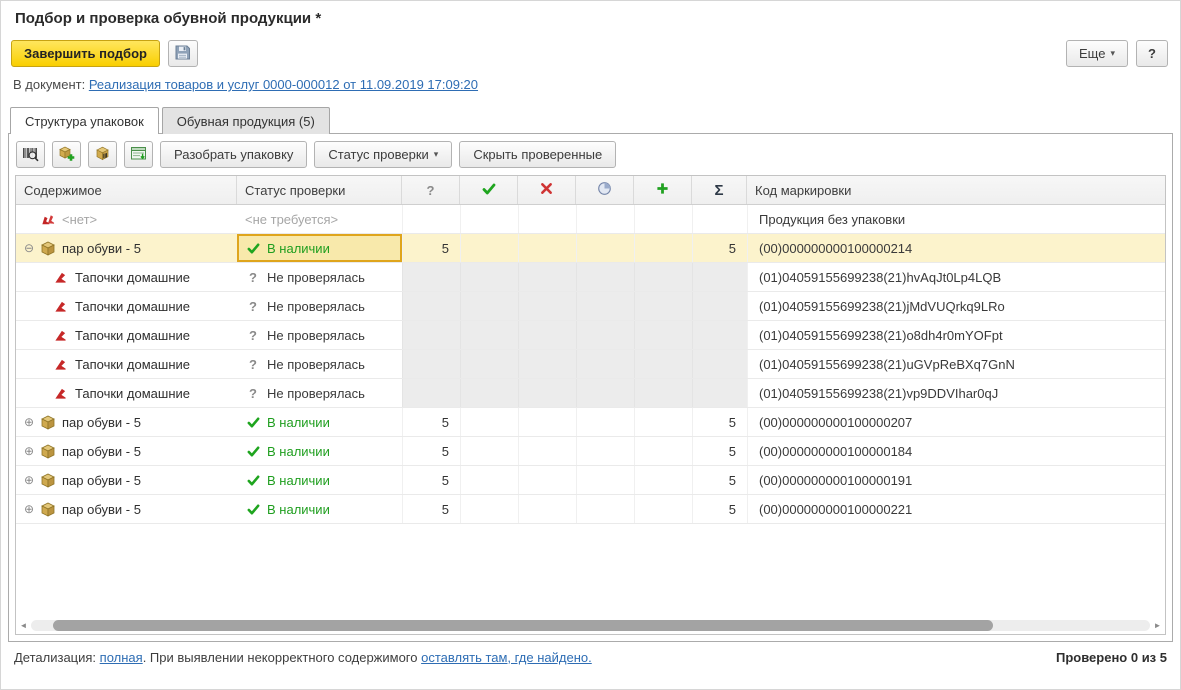  What do you see at coordinates (126, 190) in the screenshot?
I see `column-header-content: Содержимое` at bounding box center [126, 190].